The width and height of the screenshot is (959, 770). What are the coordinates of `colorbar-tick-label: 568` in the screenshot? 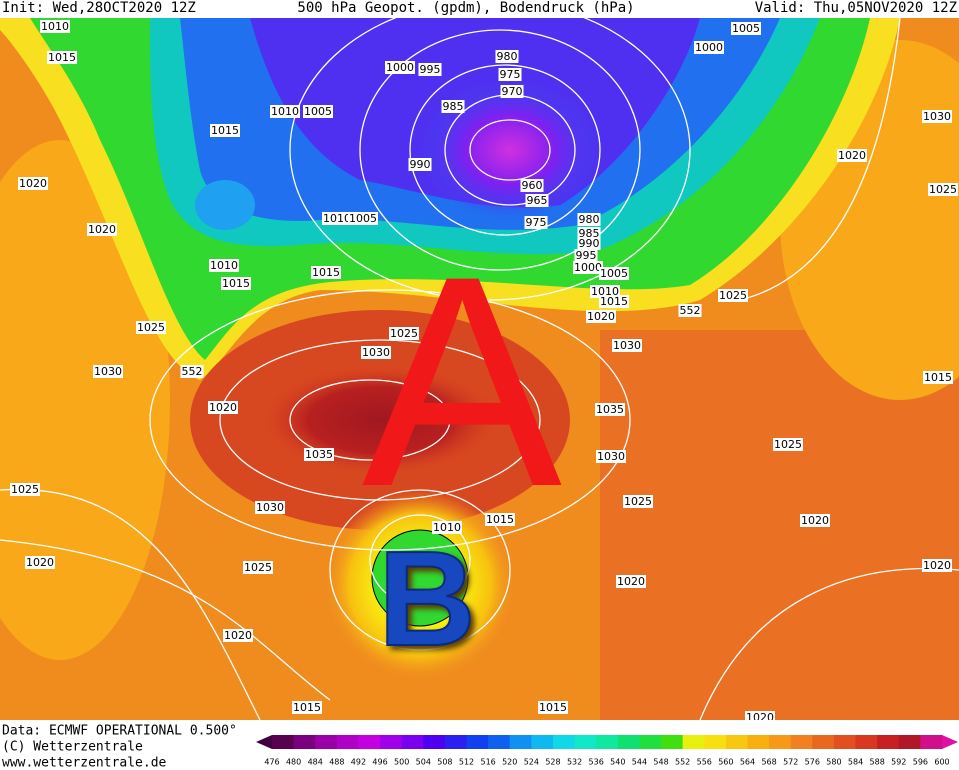 It's located at (768, 762).